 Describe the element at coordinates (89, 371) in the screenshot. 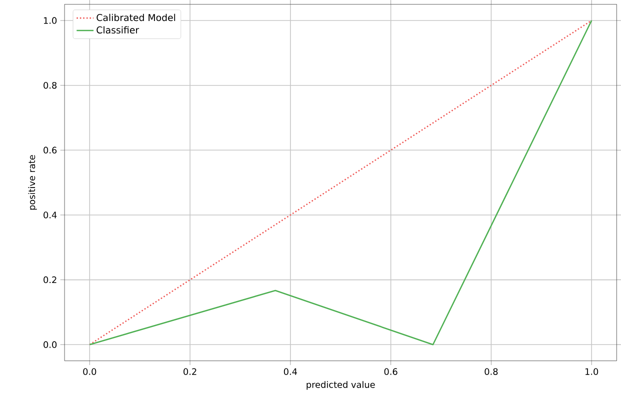

I see `x-tick-label: 0.0` at that location.